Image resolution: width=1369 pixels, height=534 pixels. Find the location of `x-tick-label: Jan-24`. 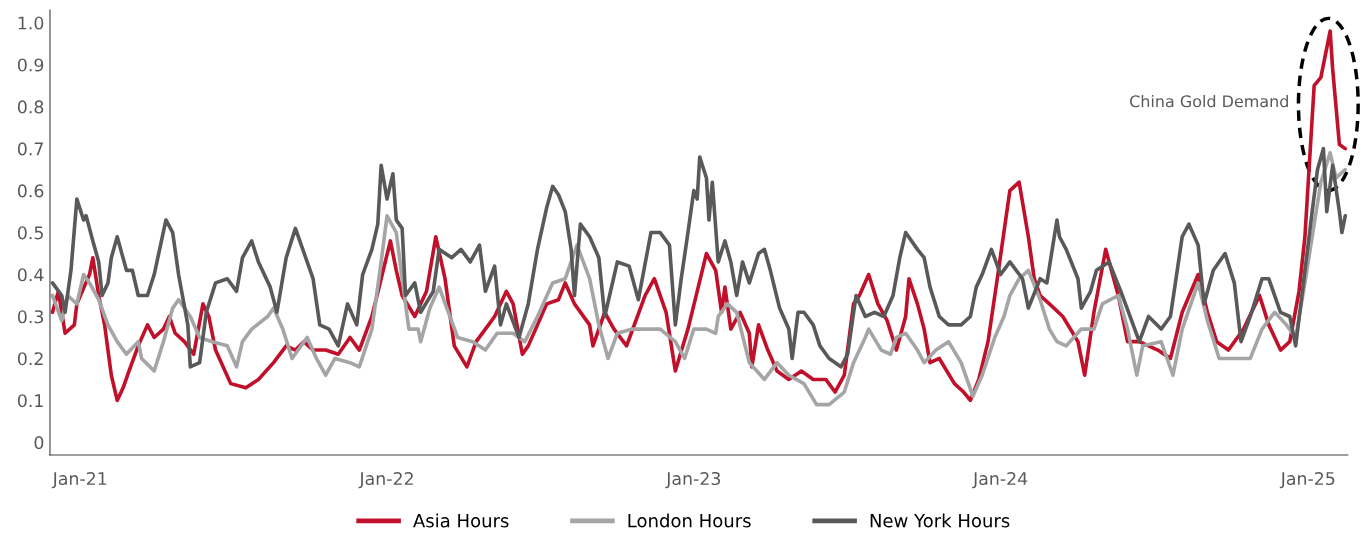

x-tick-label: Jan-24 is located at coordinates (1000, 480).